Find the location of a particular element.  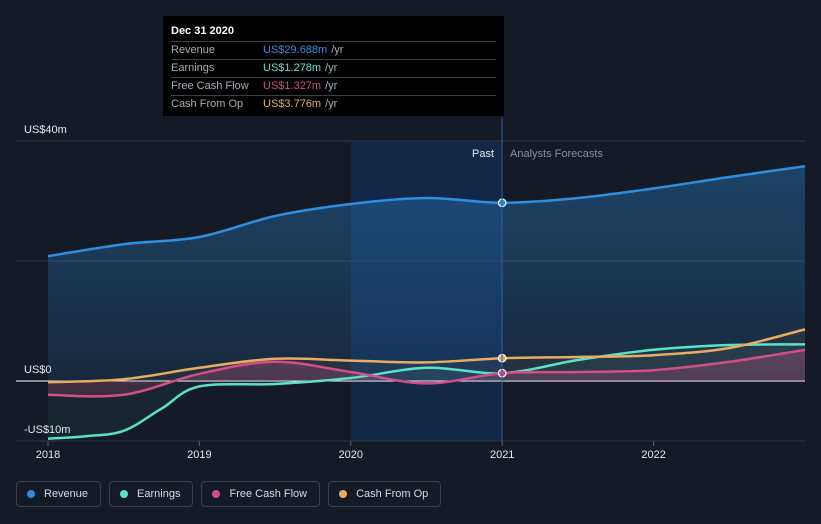

tooltip-row-earnings: Earnings US$1.278m /yr is located at coordinates (333, 68).